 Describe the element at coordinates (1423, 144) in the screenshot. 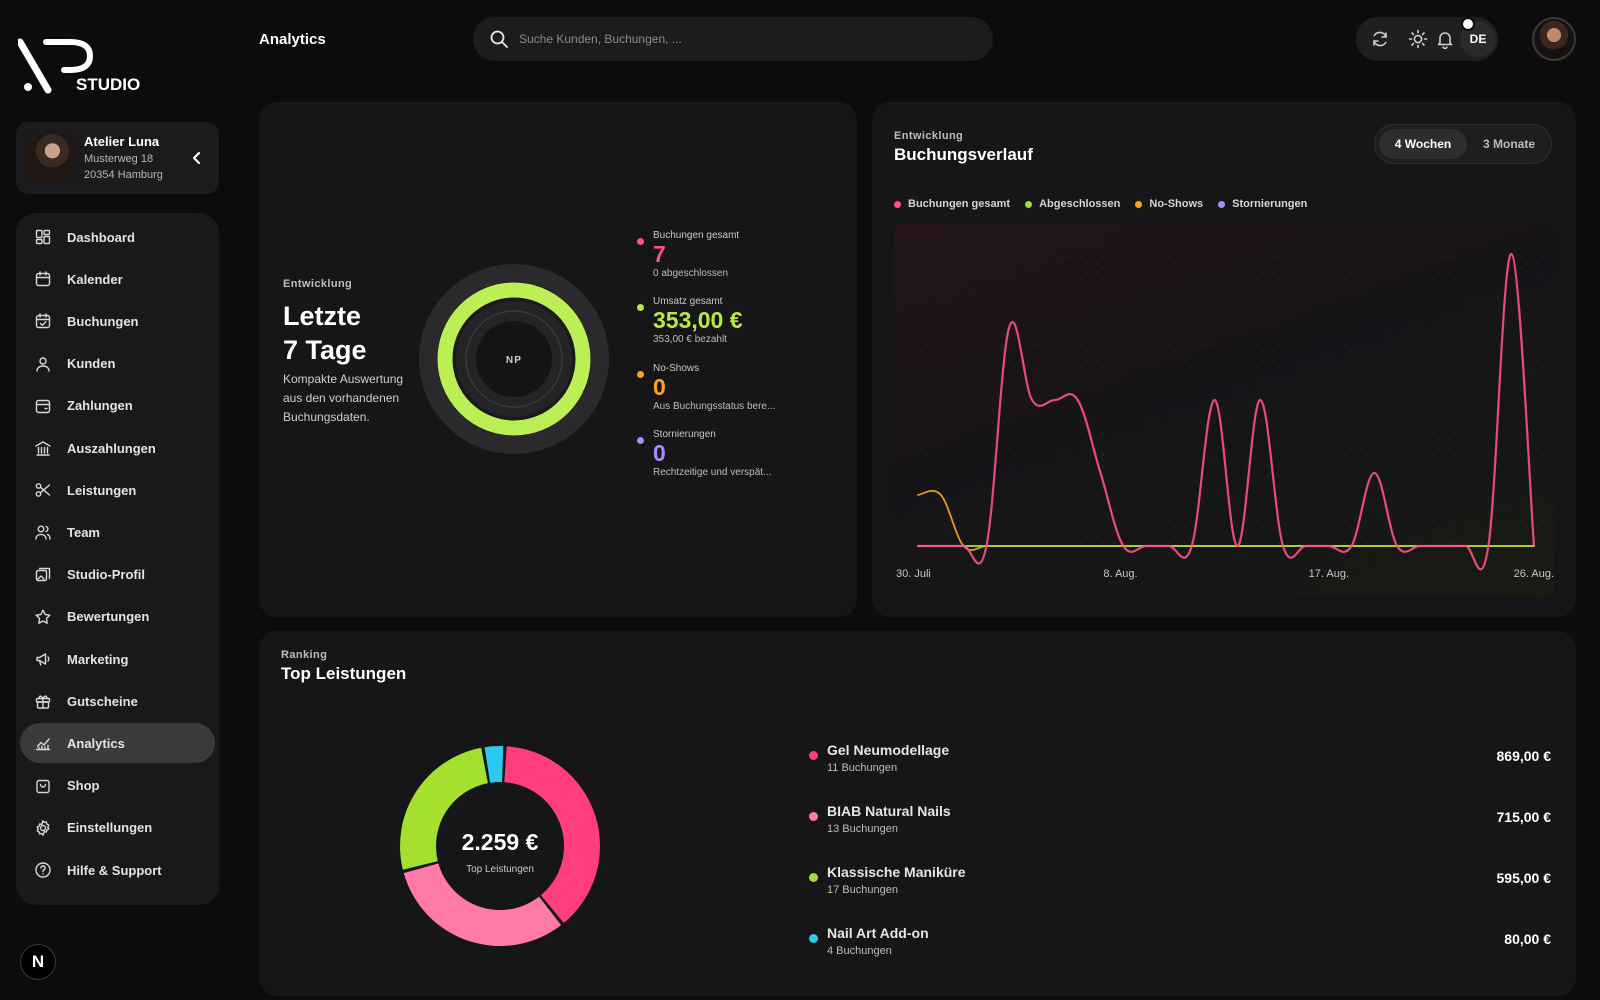

I see `range-4-weeks-button: 4 Wochen` at that location.